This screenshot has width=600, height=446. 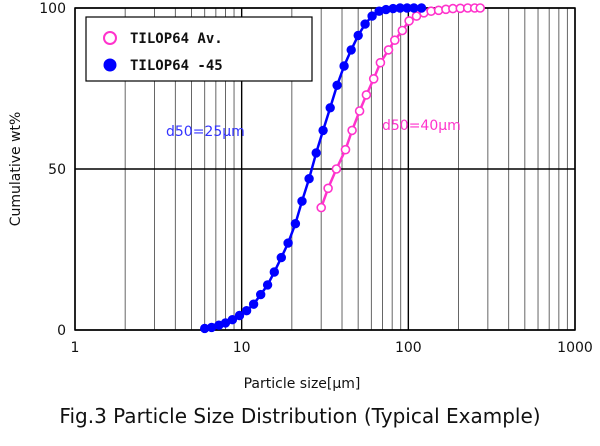 I want to click on legend-box, so click(x=199, y=49).